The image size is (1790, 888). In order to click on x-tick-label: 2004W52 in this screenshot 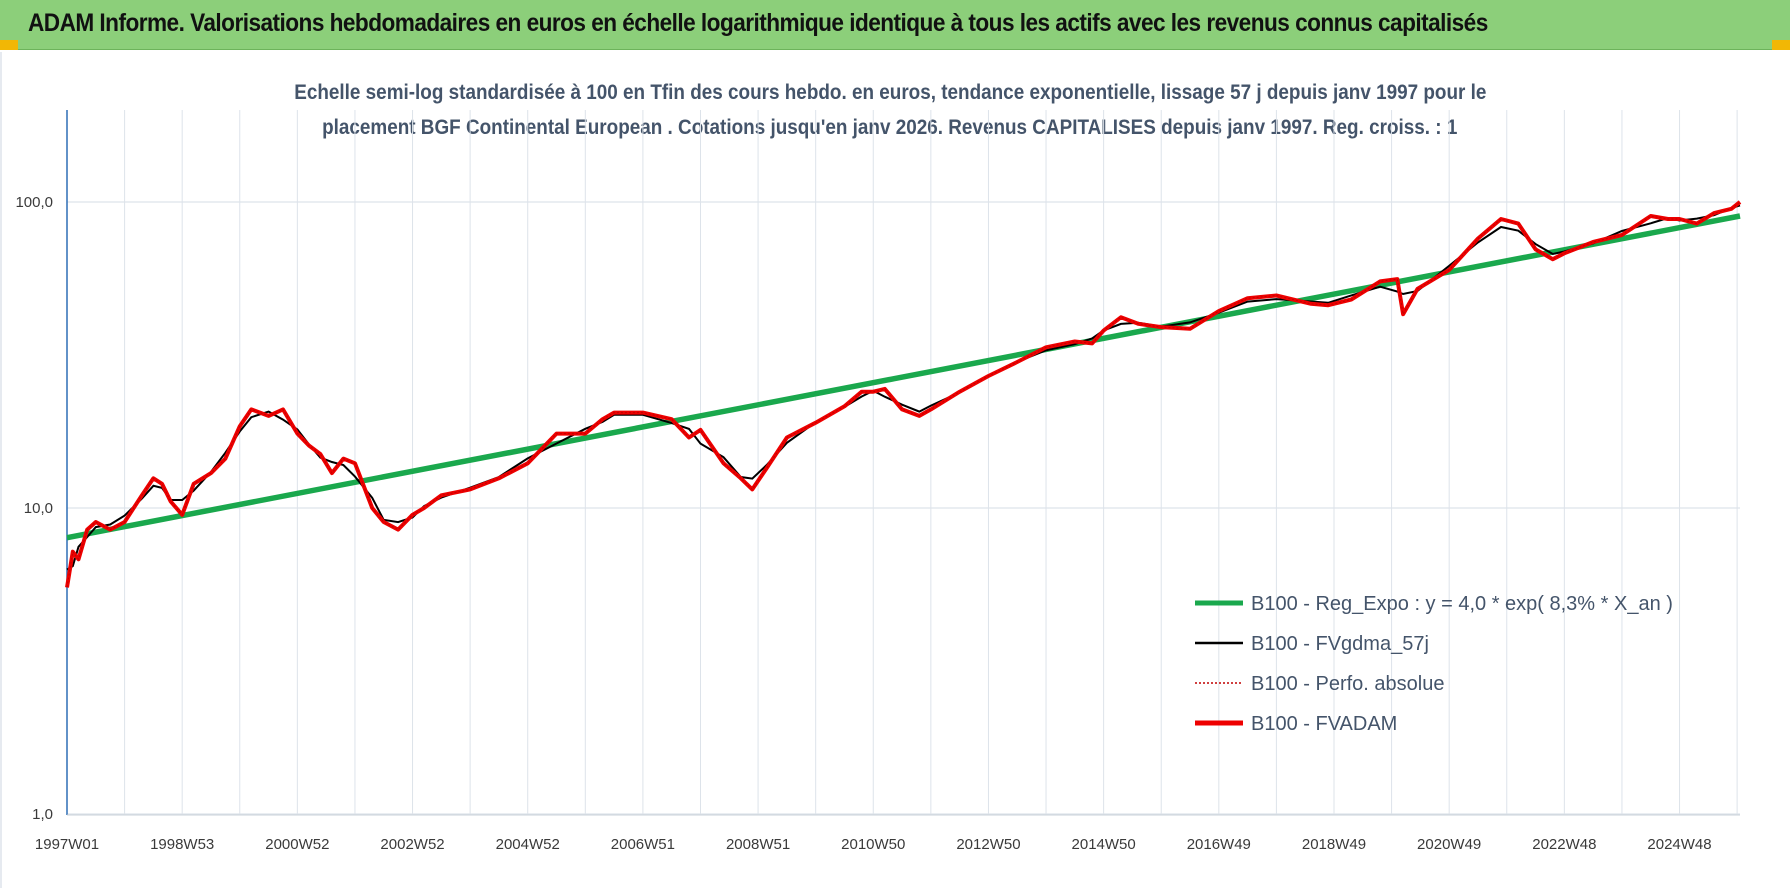, I will do `click(528, 844)`.